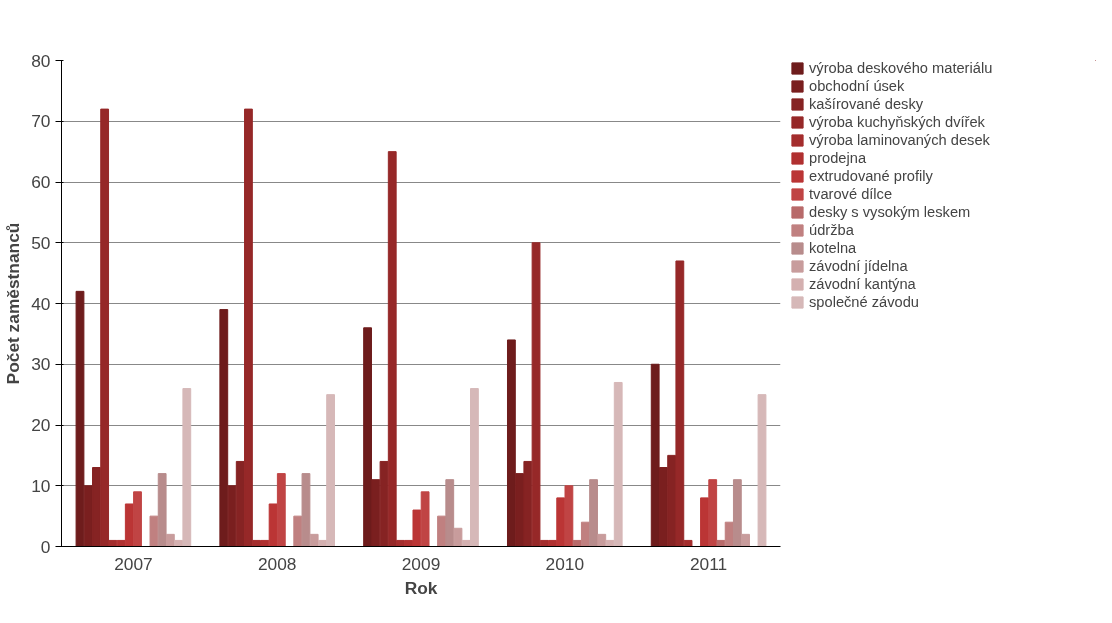  What do you see at coordinates (421, 587) in the screenshot?
I see `x-axis-title: Rok` at bounding box center [421, 587].